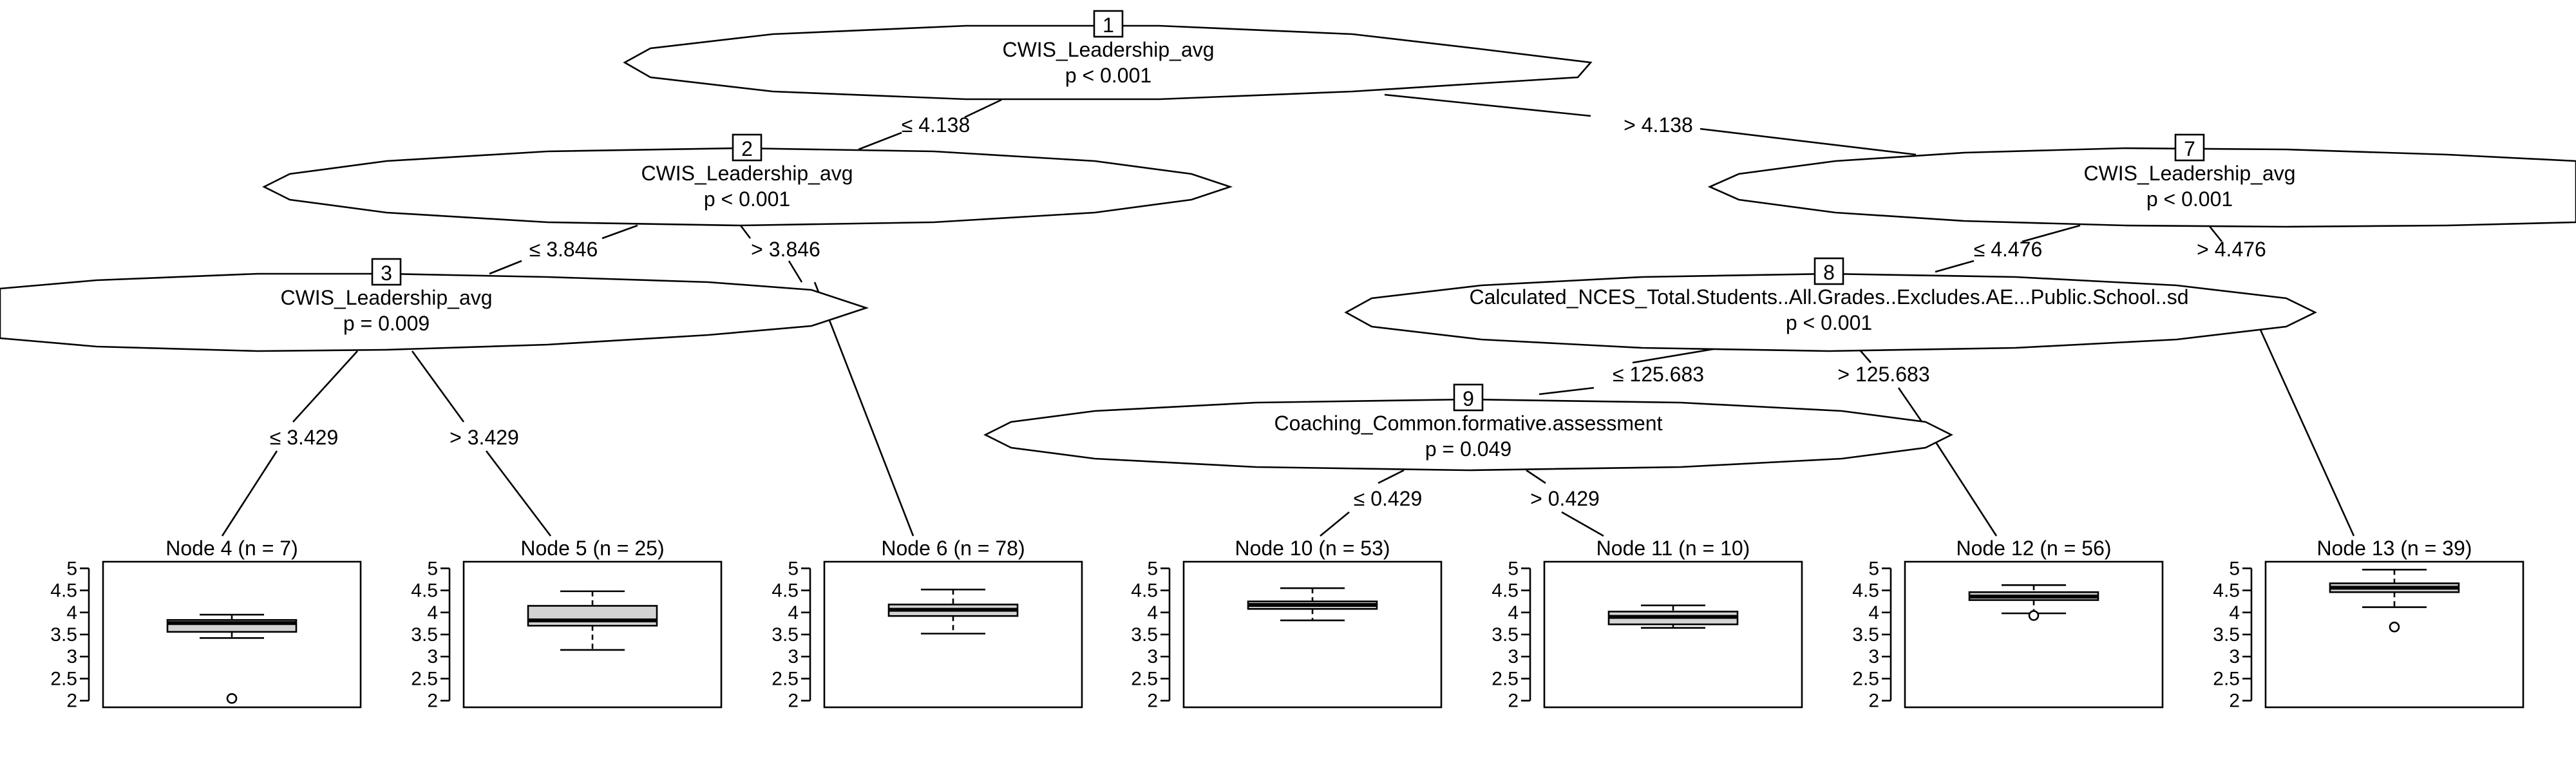  Describe the element at coordinates (2051, 234) in the screenshot. I see `edge-7-8-upper` at that location.